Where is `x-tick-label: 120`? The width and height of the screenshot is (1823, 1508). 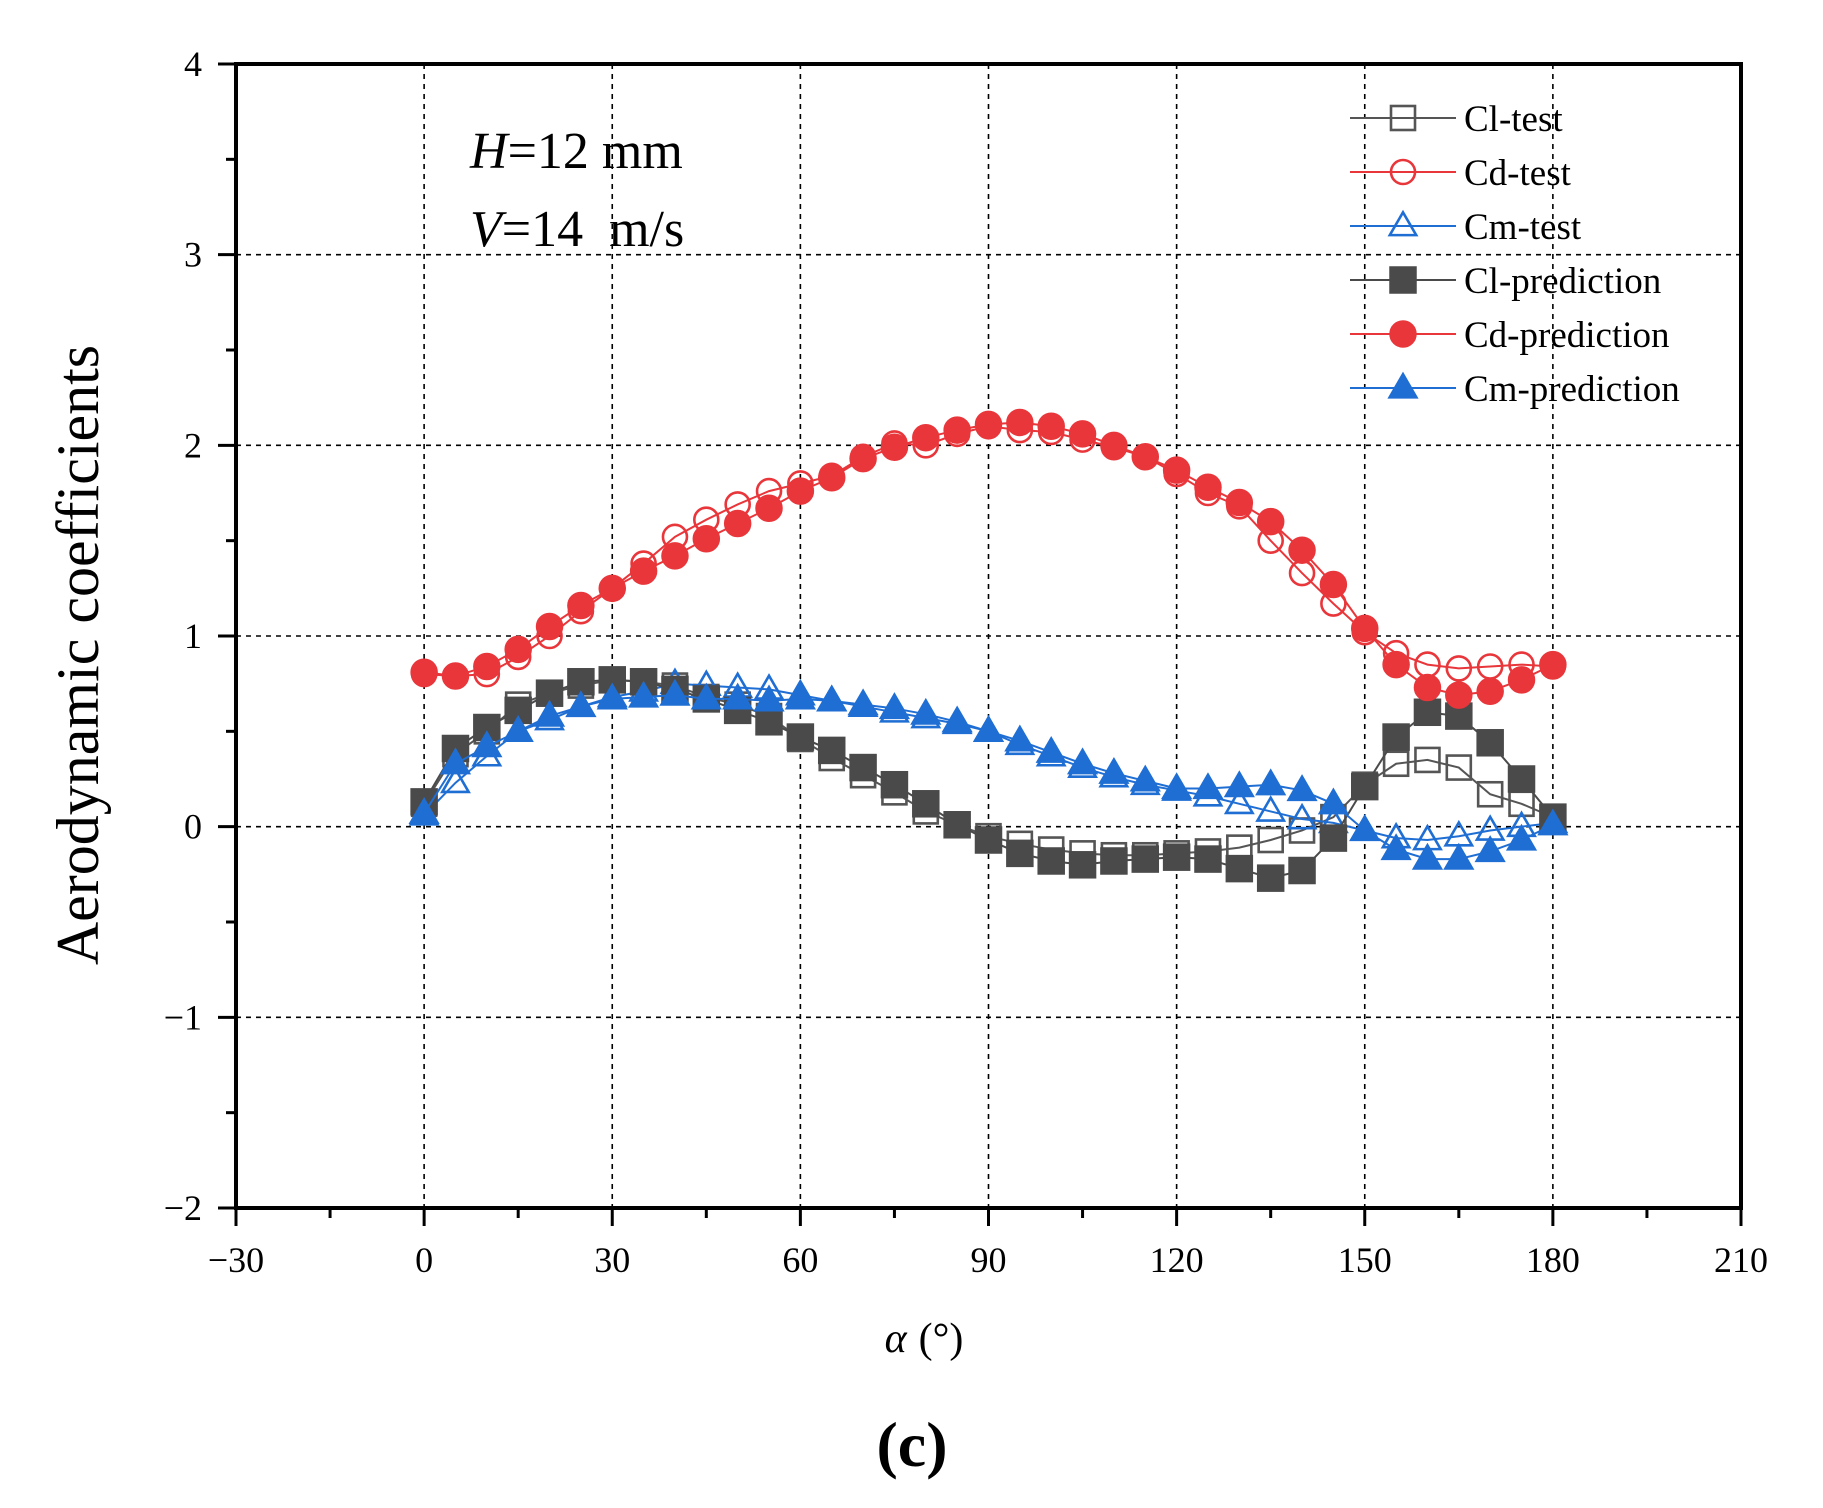
x-tick-label: 120 is located at coordinates (1177, 1260).